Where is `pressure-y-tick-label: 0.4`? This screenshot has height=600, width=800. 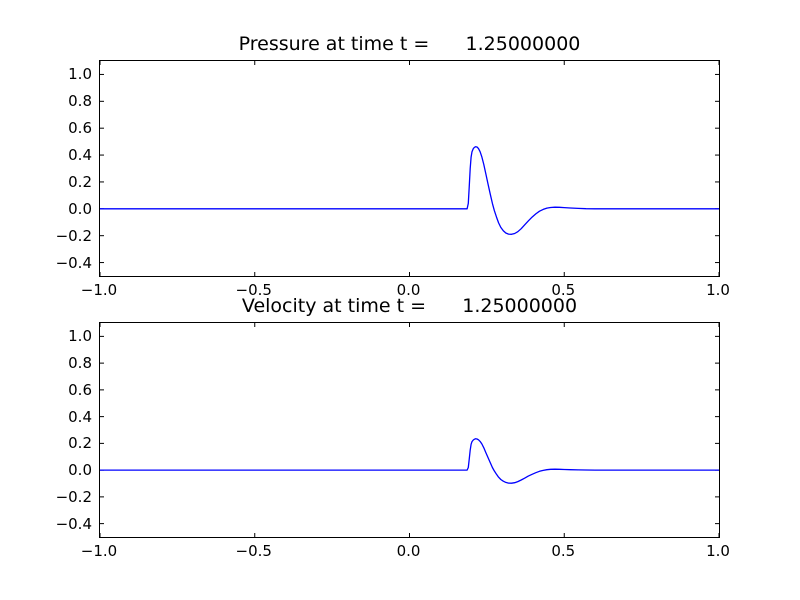
pressure-y-tick-label: 0.4 is located at coordinates (80, 155).